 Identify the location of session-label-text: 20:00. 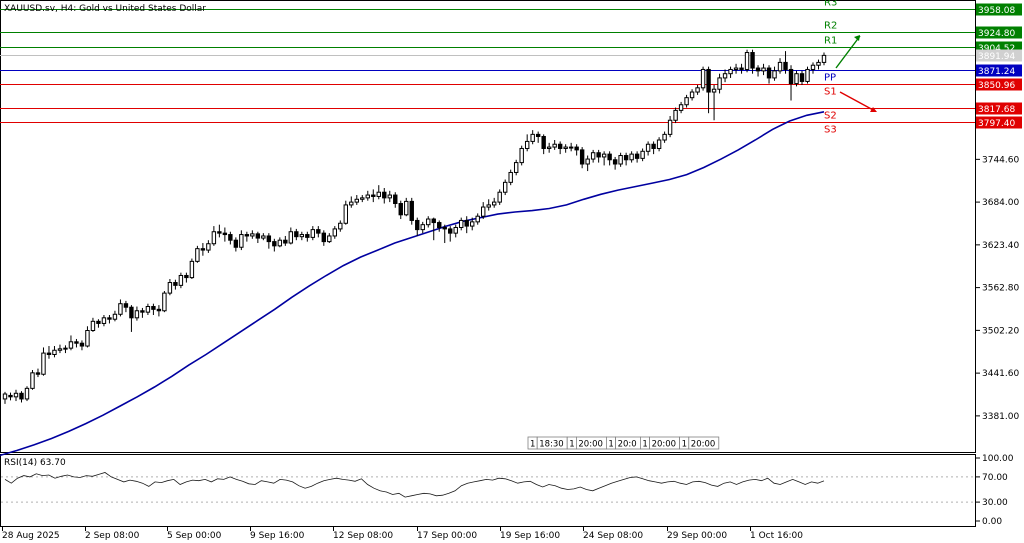
(703, 445).